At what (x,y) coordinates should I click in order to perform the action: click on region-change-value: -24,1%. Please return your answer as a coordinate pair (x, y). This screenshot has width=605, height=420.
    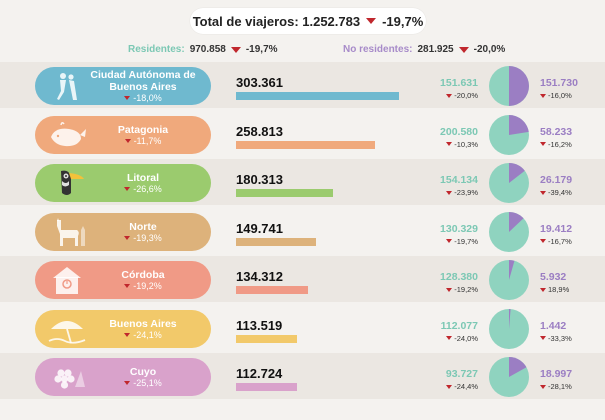
    Looking at the image, I should click on (147, 334).